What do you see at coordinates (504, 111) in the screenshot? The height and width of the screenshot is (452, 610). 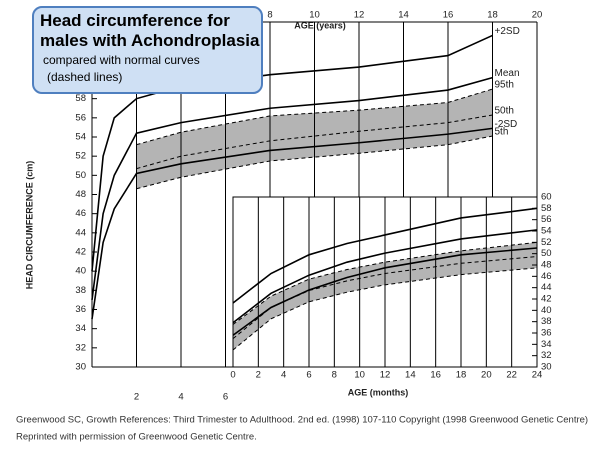 I see `curve-label: 50th` at bounding box center [504, 111].